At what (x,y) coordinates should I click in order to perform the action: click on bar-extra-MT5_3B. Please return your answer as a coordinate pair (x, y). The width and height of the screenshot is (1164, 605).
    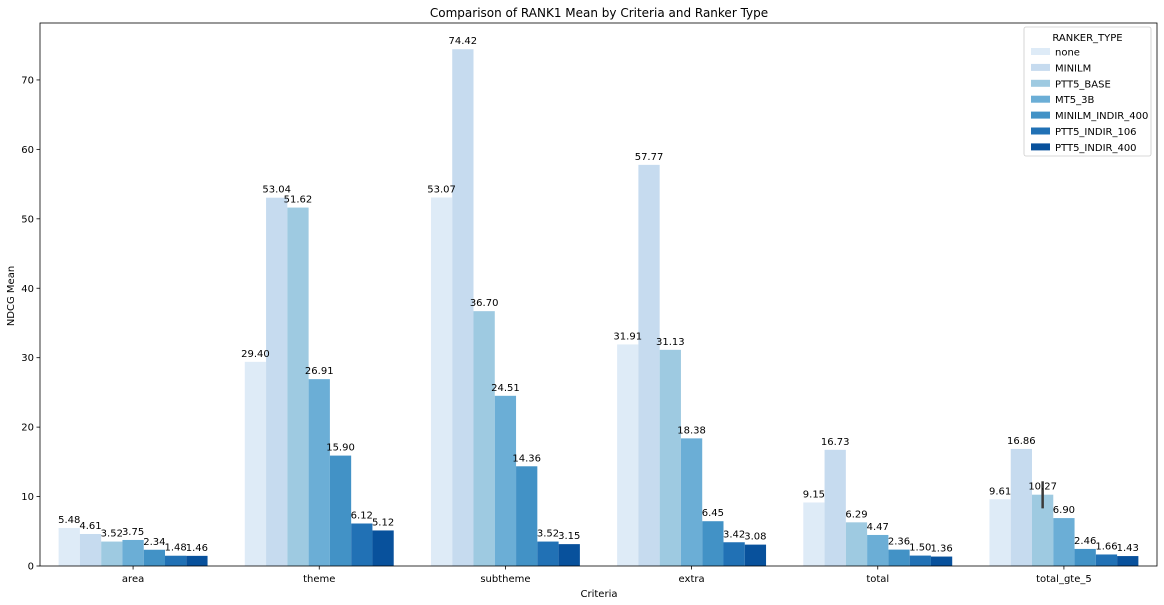
    Looking at the image, I should click on (691, 502).